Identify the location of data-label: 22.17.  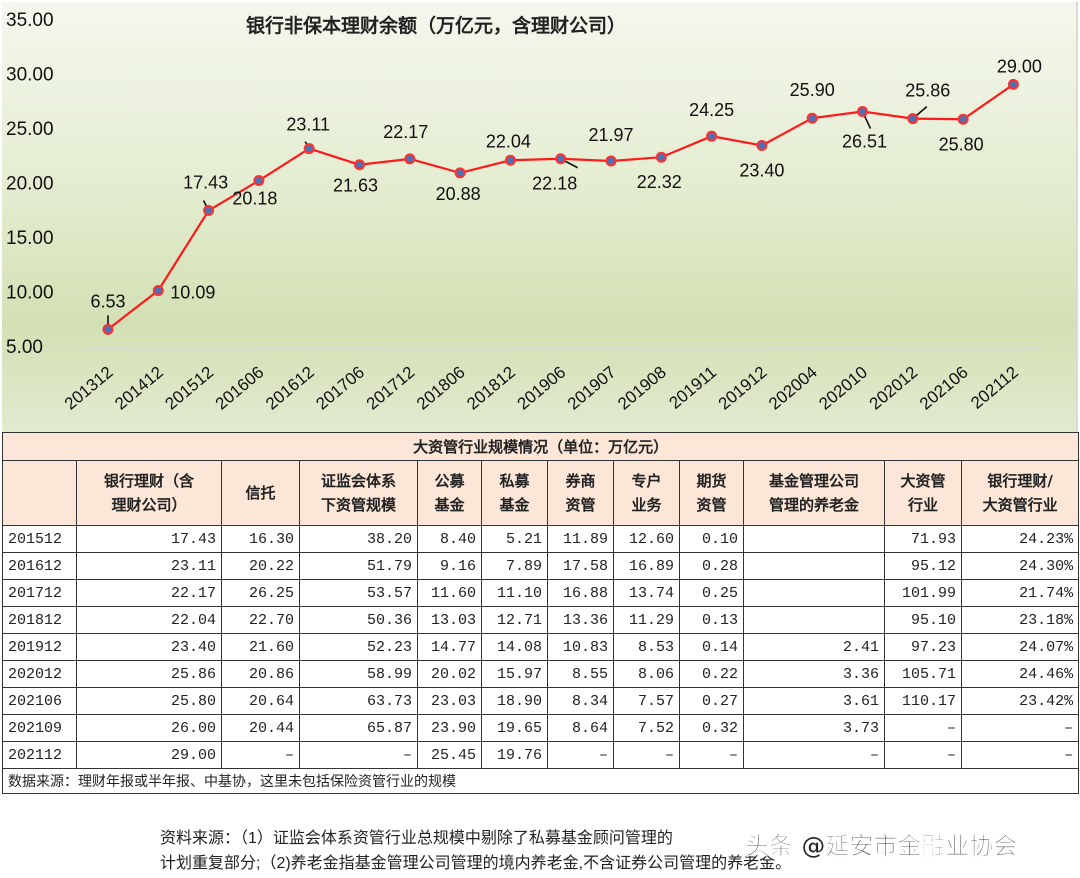
(405, 132).